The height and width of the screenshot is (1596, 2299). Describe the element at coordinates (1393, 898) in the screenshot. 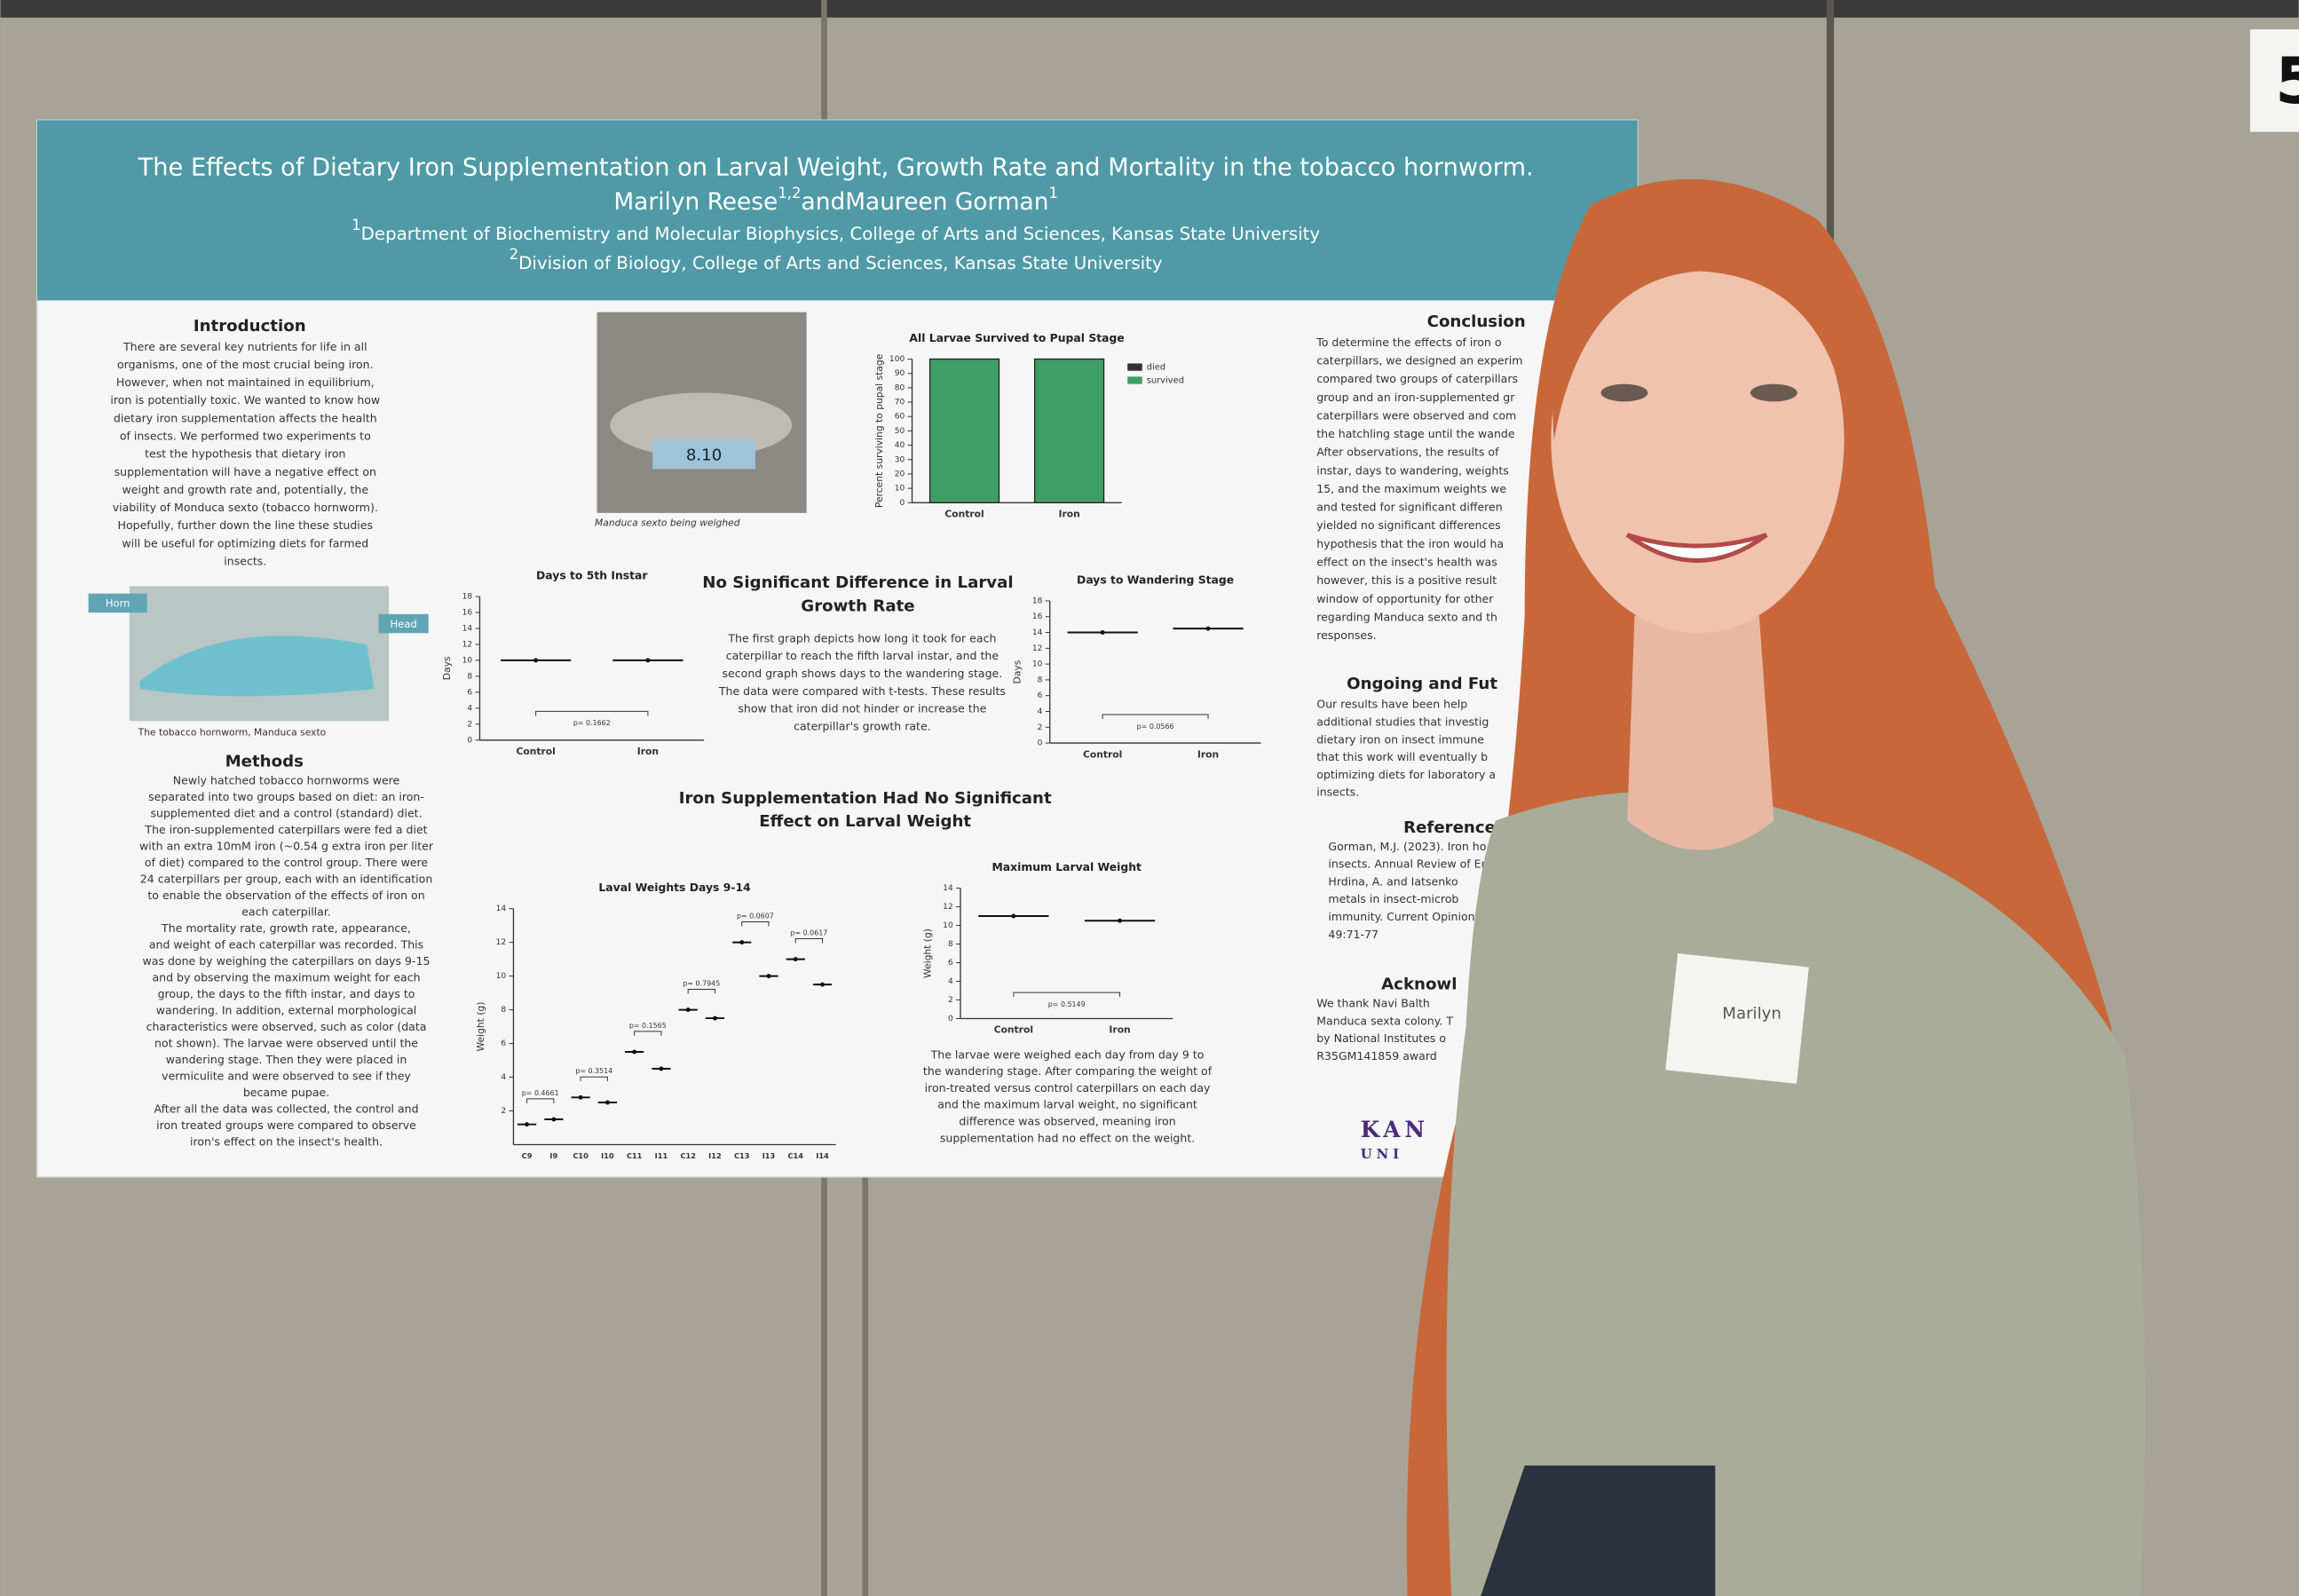

I see `body-text: metals in insect-microb` at that location.